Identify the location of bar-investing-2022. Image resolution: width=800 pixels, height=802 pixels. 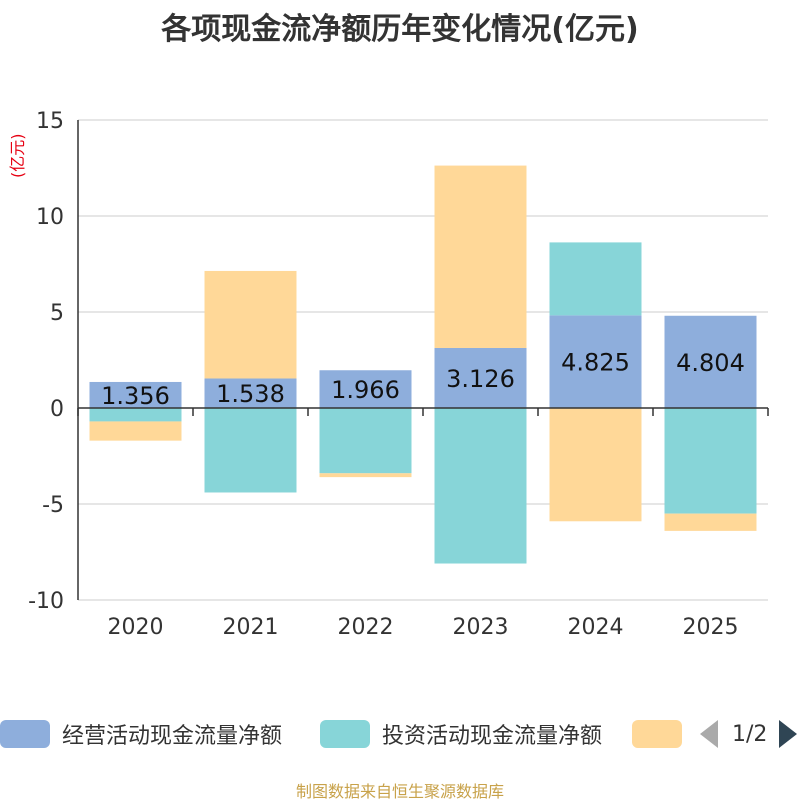
(365, 441).